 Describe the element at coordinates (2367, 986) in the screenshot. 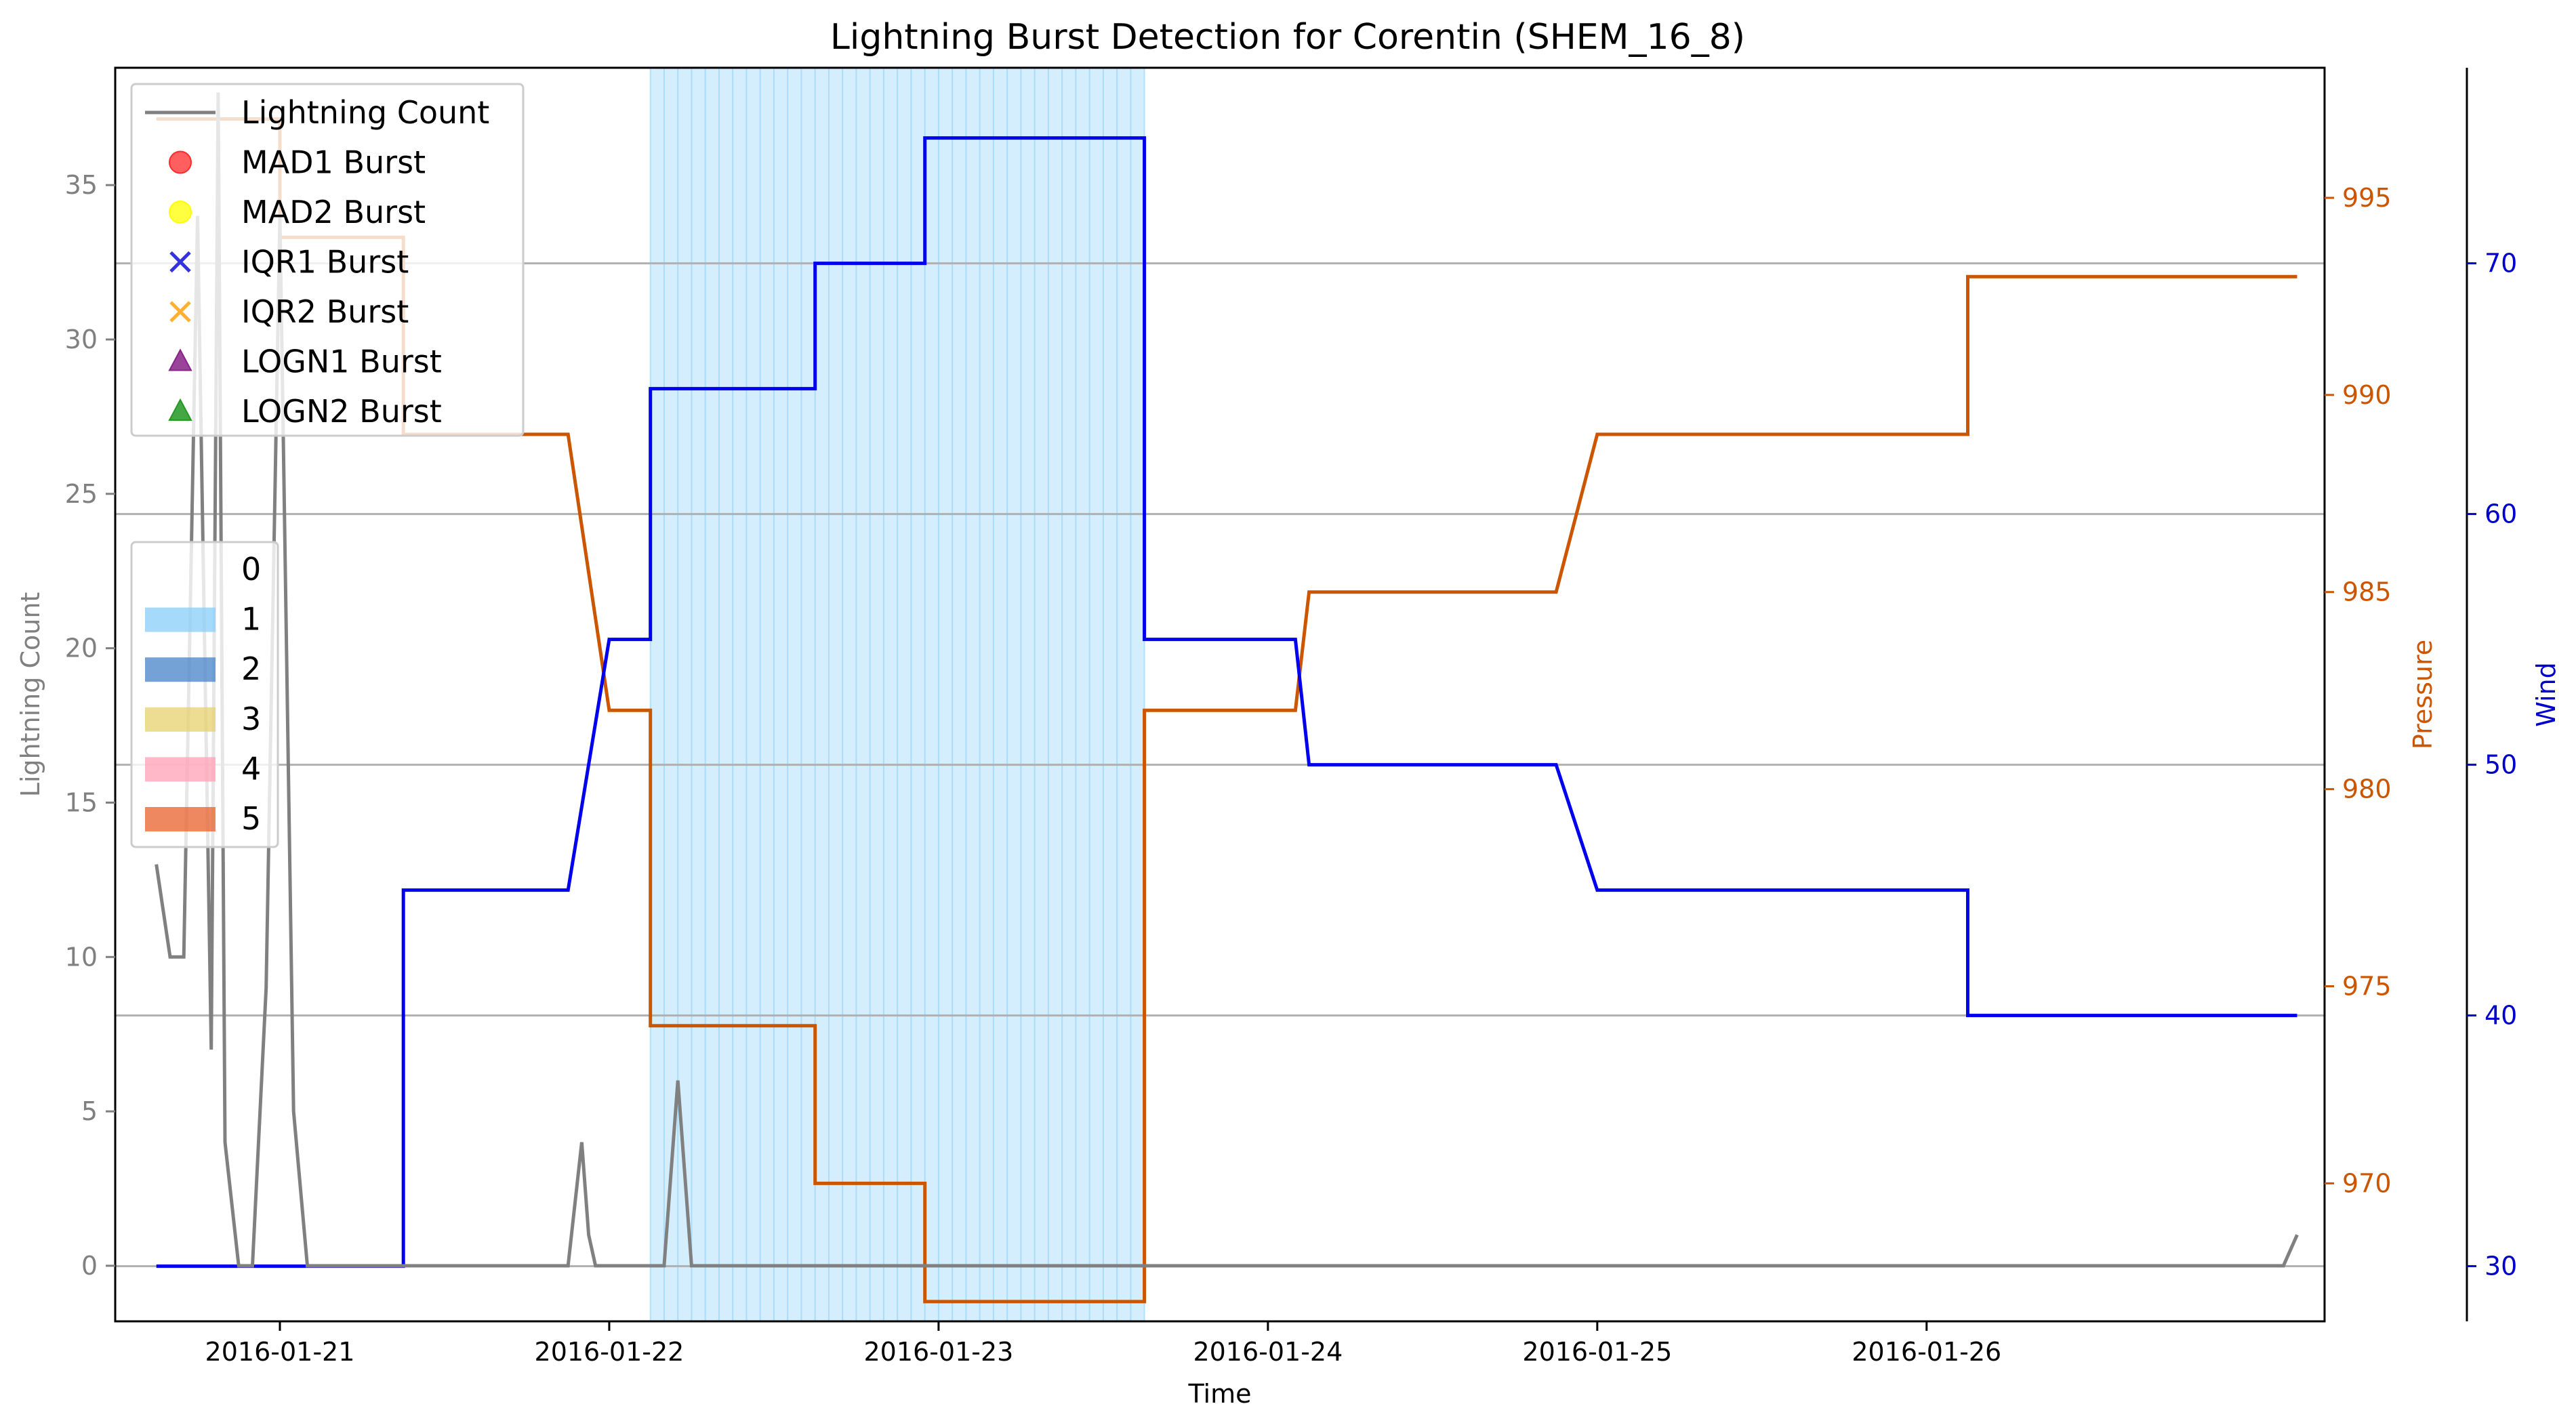

I see `y-pressure-tick-label: 975` at that location.